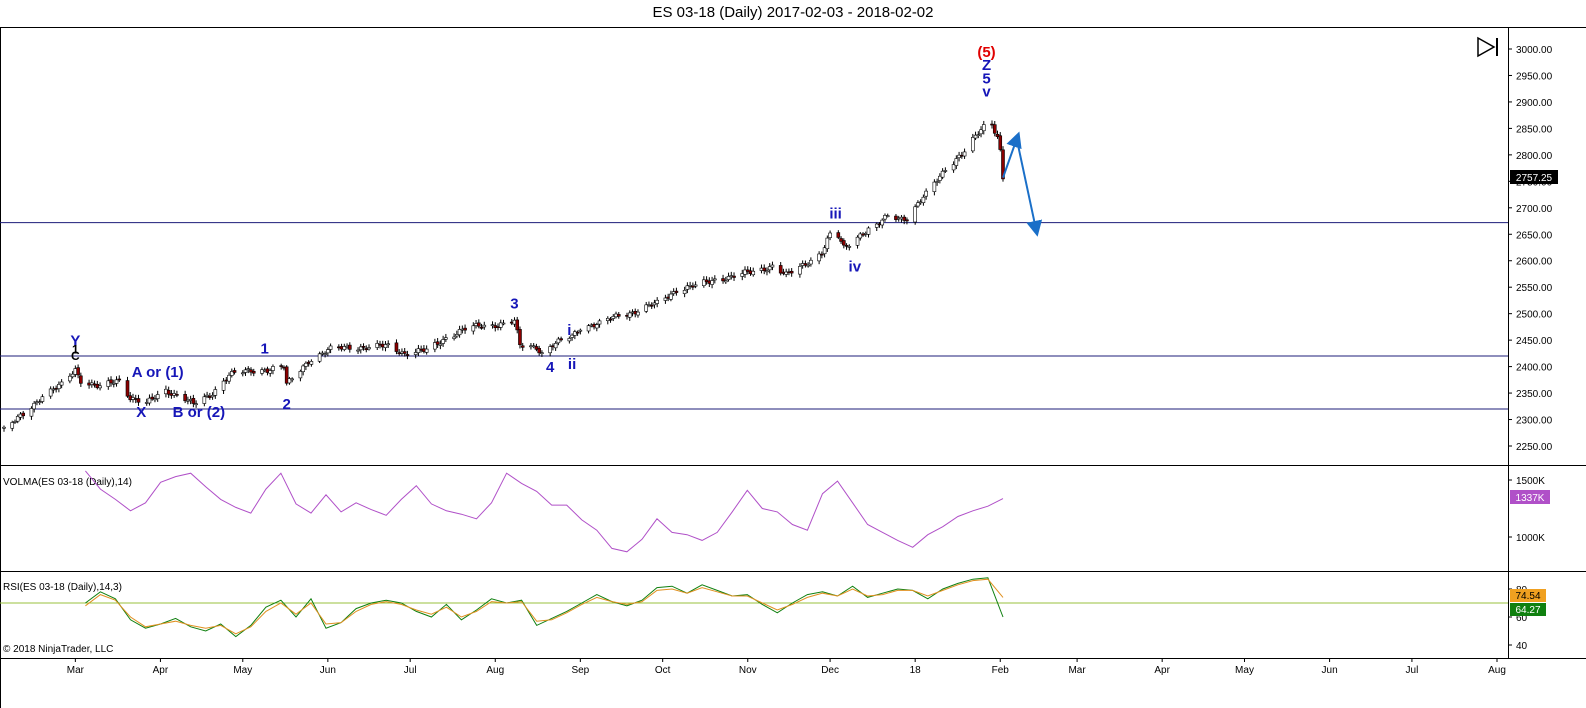  I want to click on wave-label: 1, so click(265, 348).